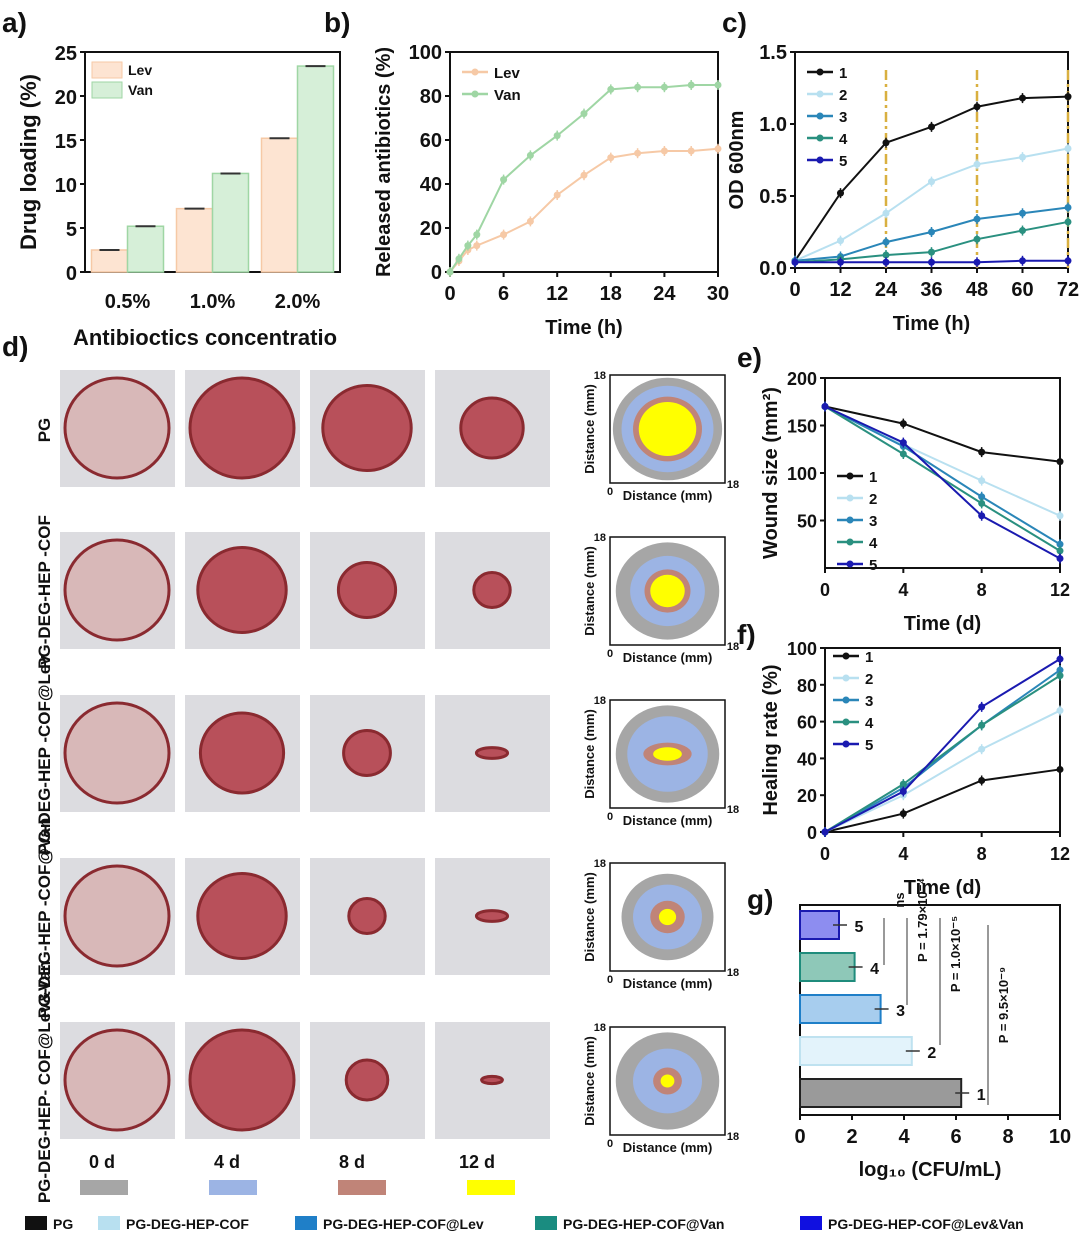  Describe the element at coordinates (773, 125) in the screenshot. I see `y-tick-label: 1.0` at that location.